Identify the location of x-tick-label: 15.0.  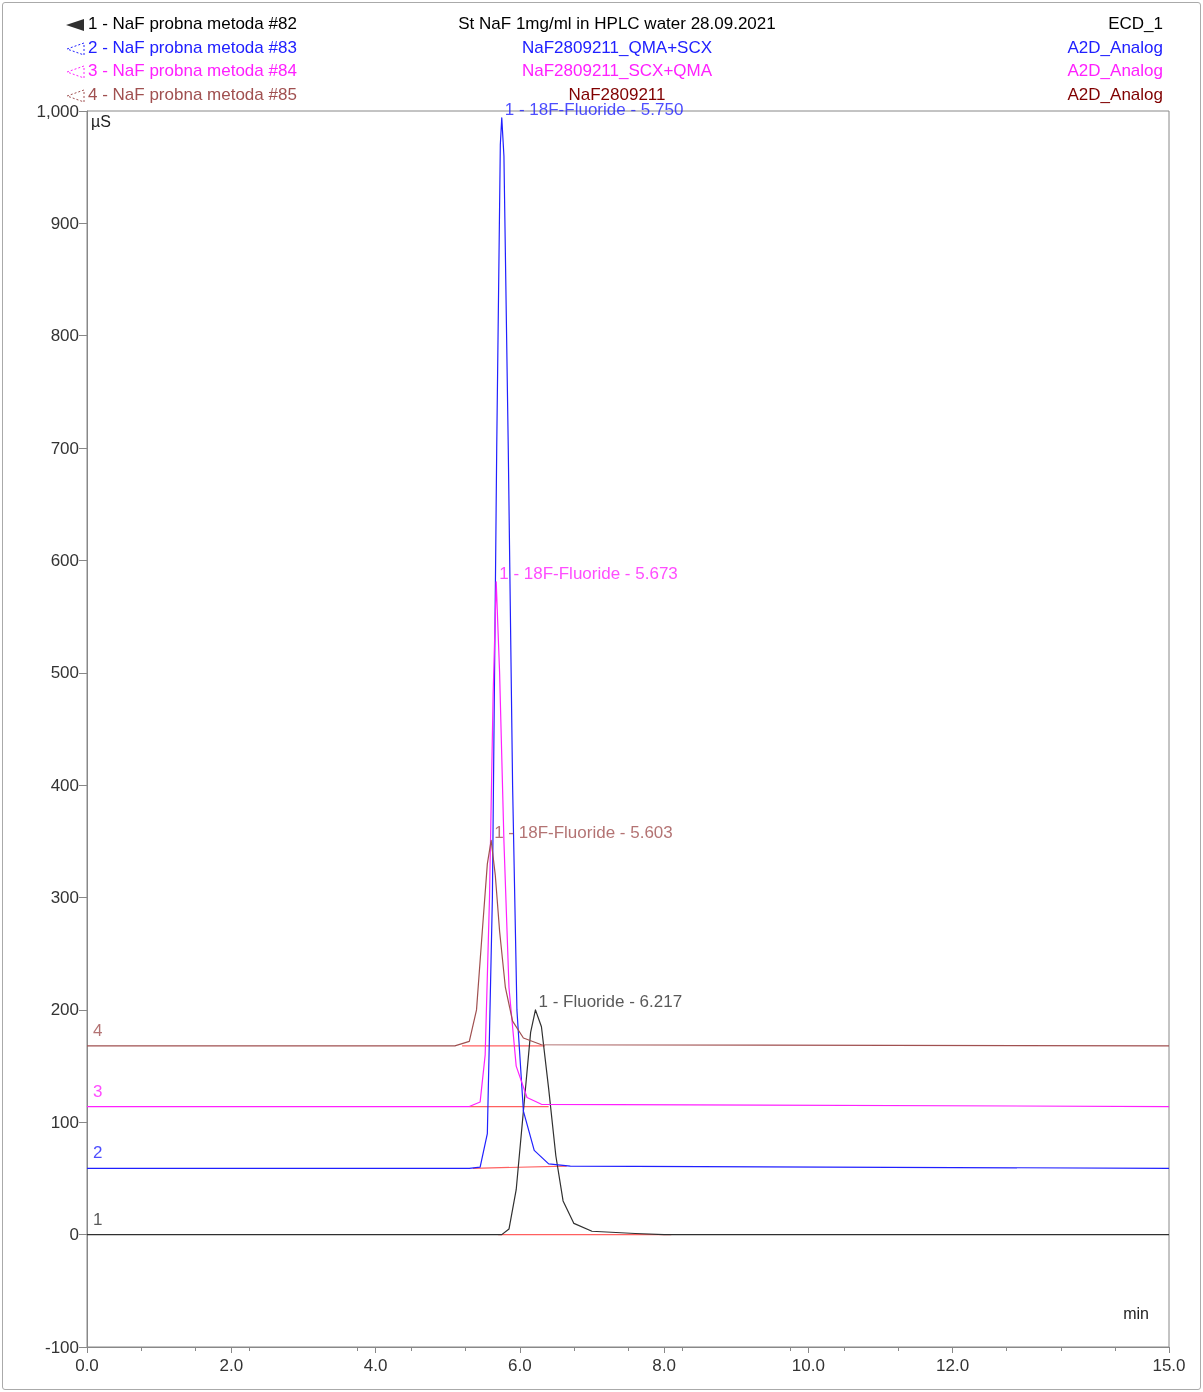
(1169, 1365).